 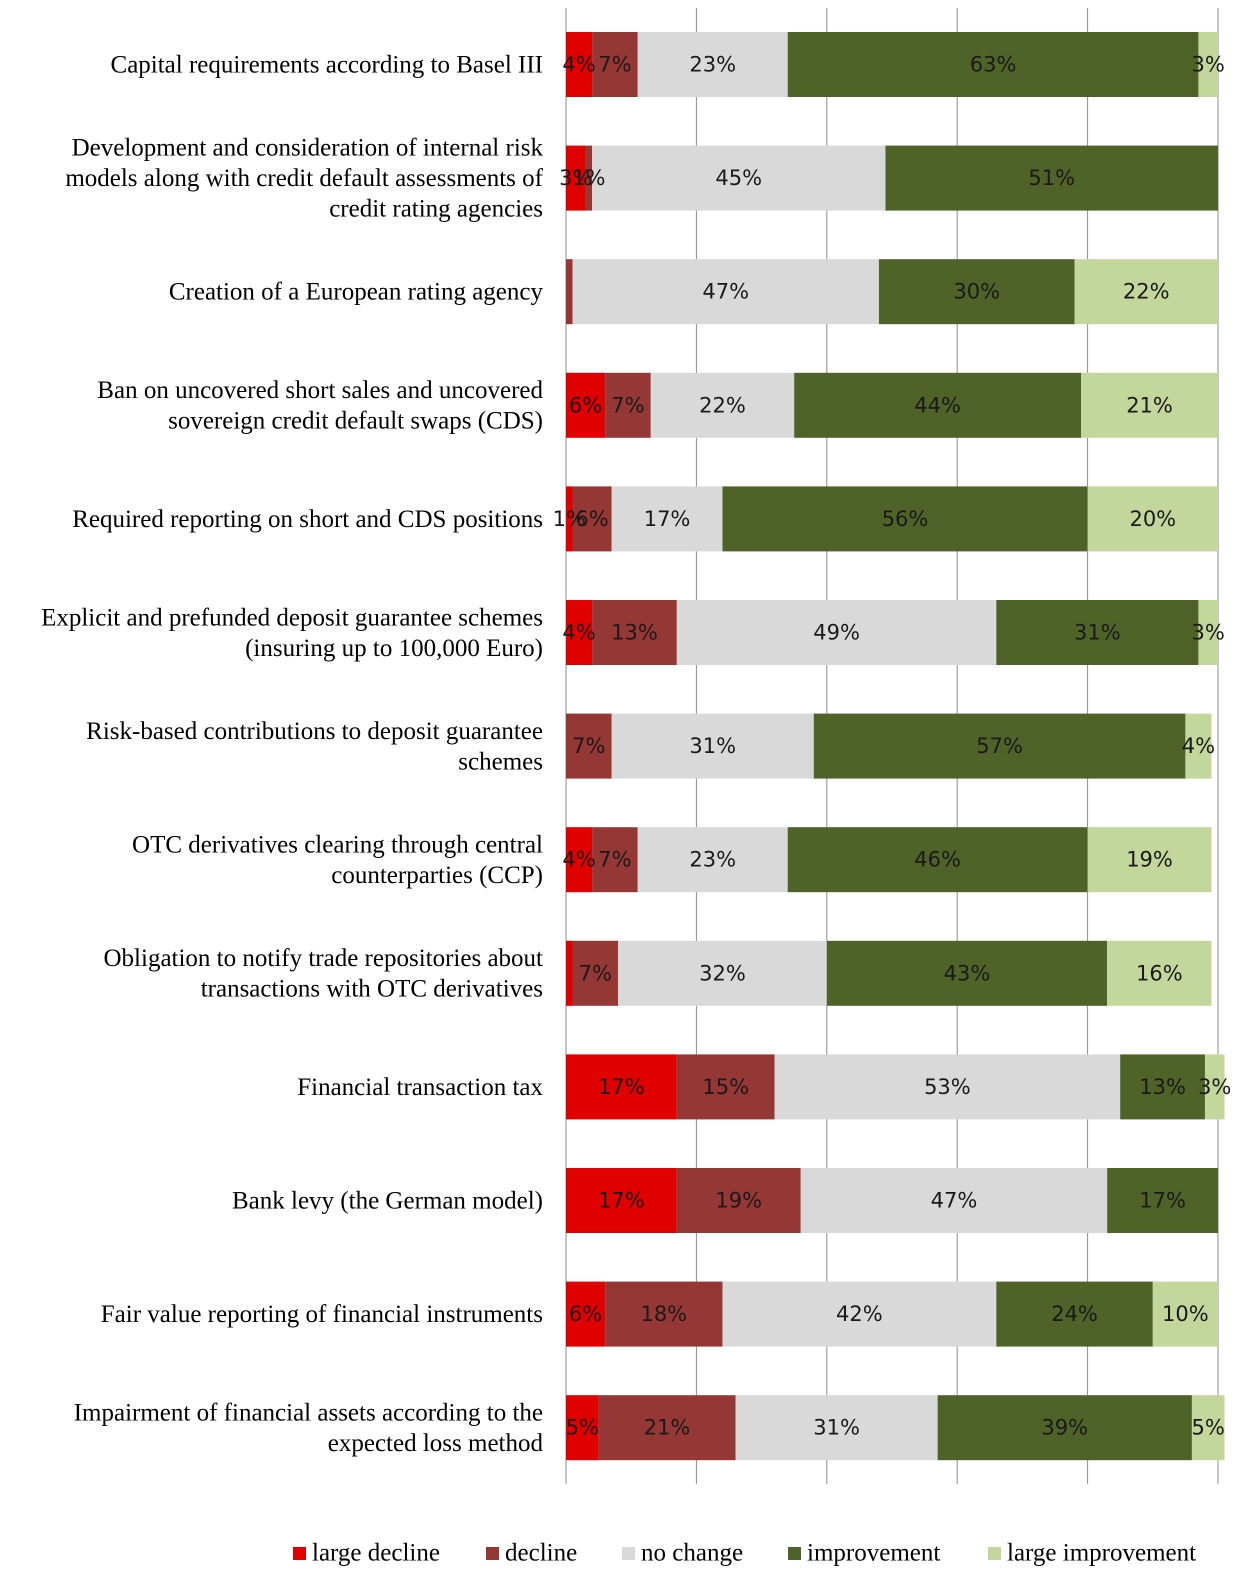 What do you see at coordinates (873, 1553) in the screenshot?
I see `legend-label: improvement` at bounding box center [873, 1553].